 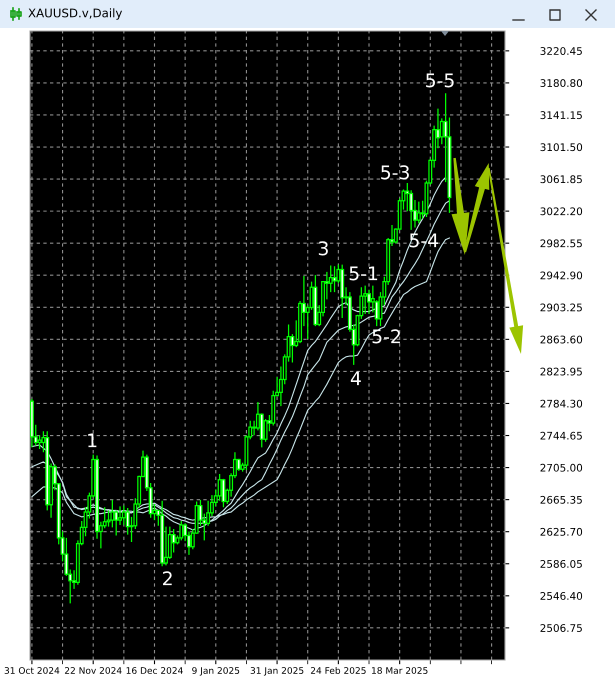 What do you see at coordinates (561, 628) in the screenshot?
I see `y-tick-label: 2506.75` at bounding box center [561, 628].